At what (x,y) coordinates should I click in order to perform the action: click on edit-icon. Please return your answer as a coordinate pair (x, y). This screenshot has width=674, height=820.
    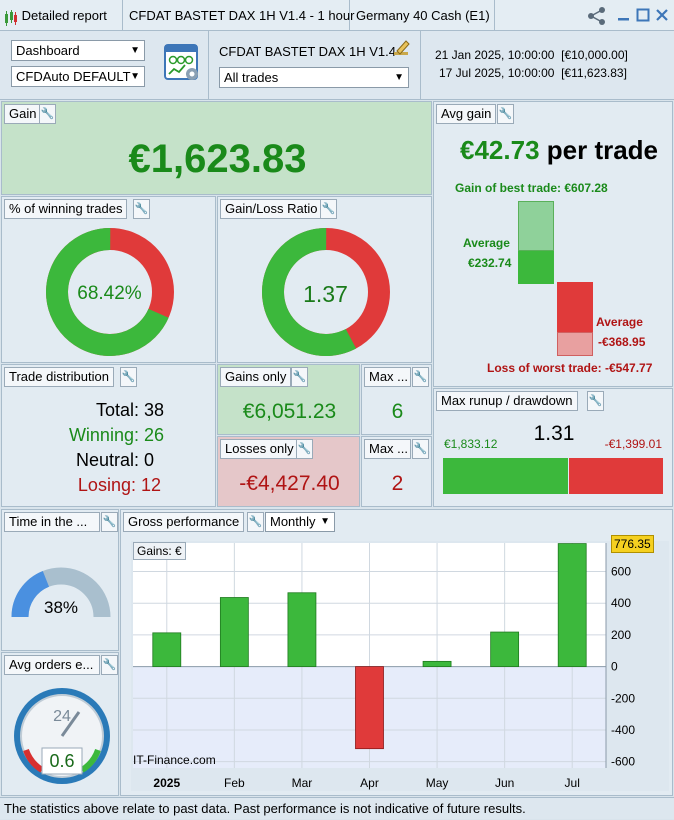
    Looking at the image, I should click on (402, 48).